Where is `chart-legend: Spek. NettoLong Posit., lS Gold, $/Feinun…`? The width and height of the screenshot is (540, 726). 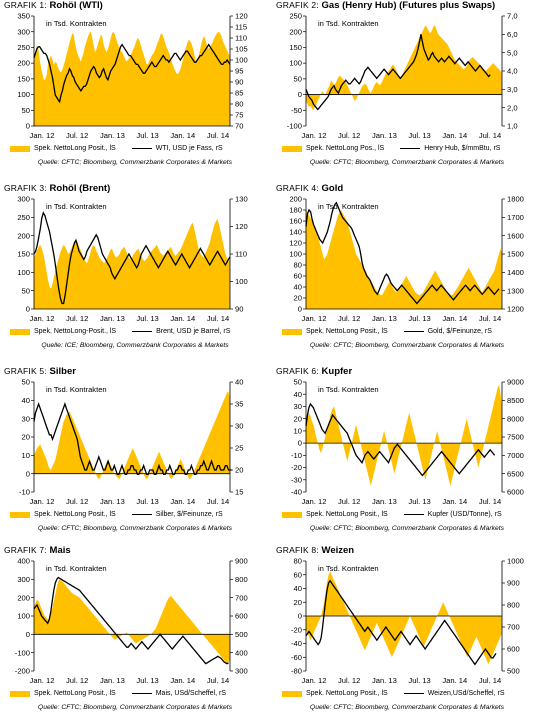 chart-legend: Spek. NettoLong Posit., lS Gold, $/Feinun… is located at coordinates (410, 331).